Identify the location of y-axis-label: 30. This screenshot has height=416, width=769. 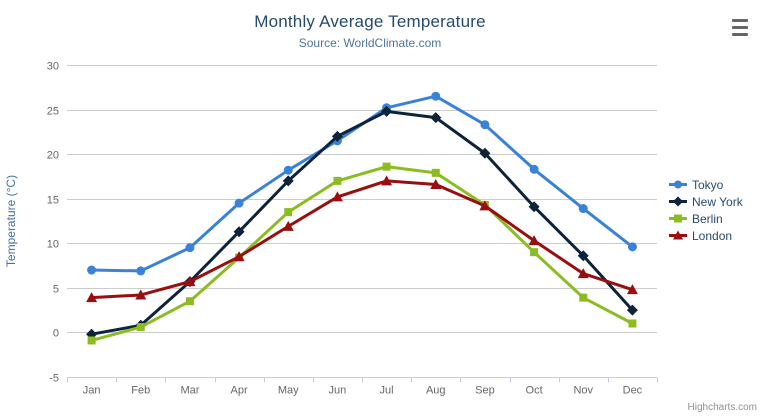
(53, 67).